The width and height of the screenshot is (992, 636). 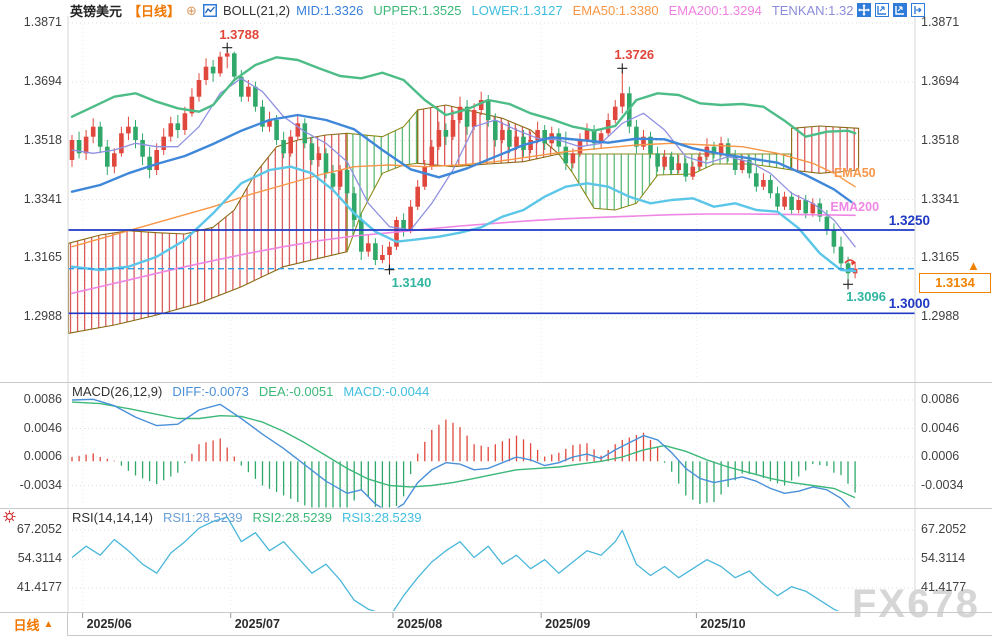 I want to click on macd-values: DIFF:-0.0073 DEA:-0.0051 MACD:-0.0044, so click(x=300, y=391).